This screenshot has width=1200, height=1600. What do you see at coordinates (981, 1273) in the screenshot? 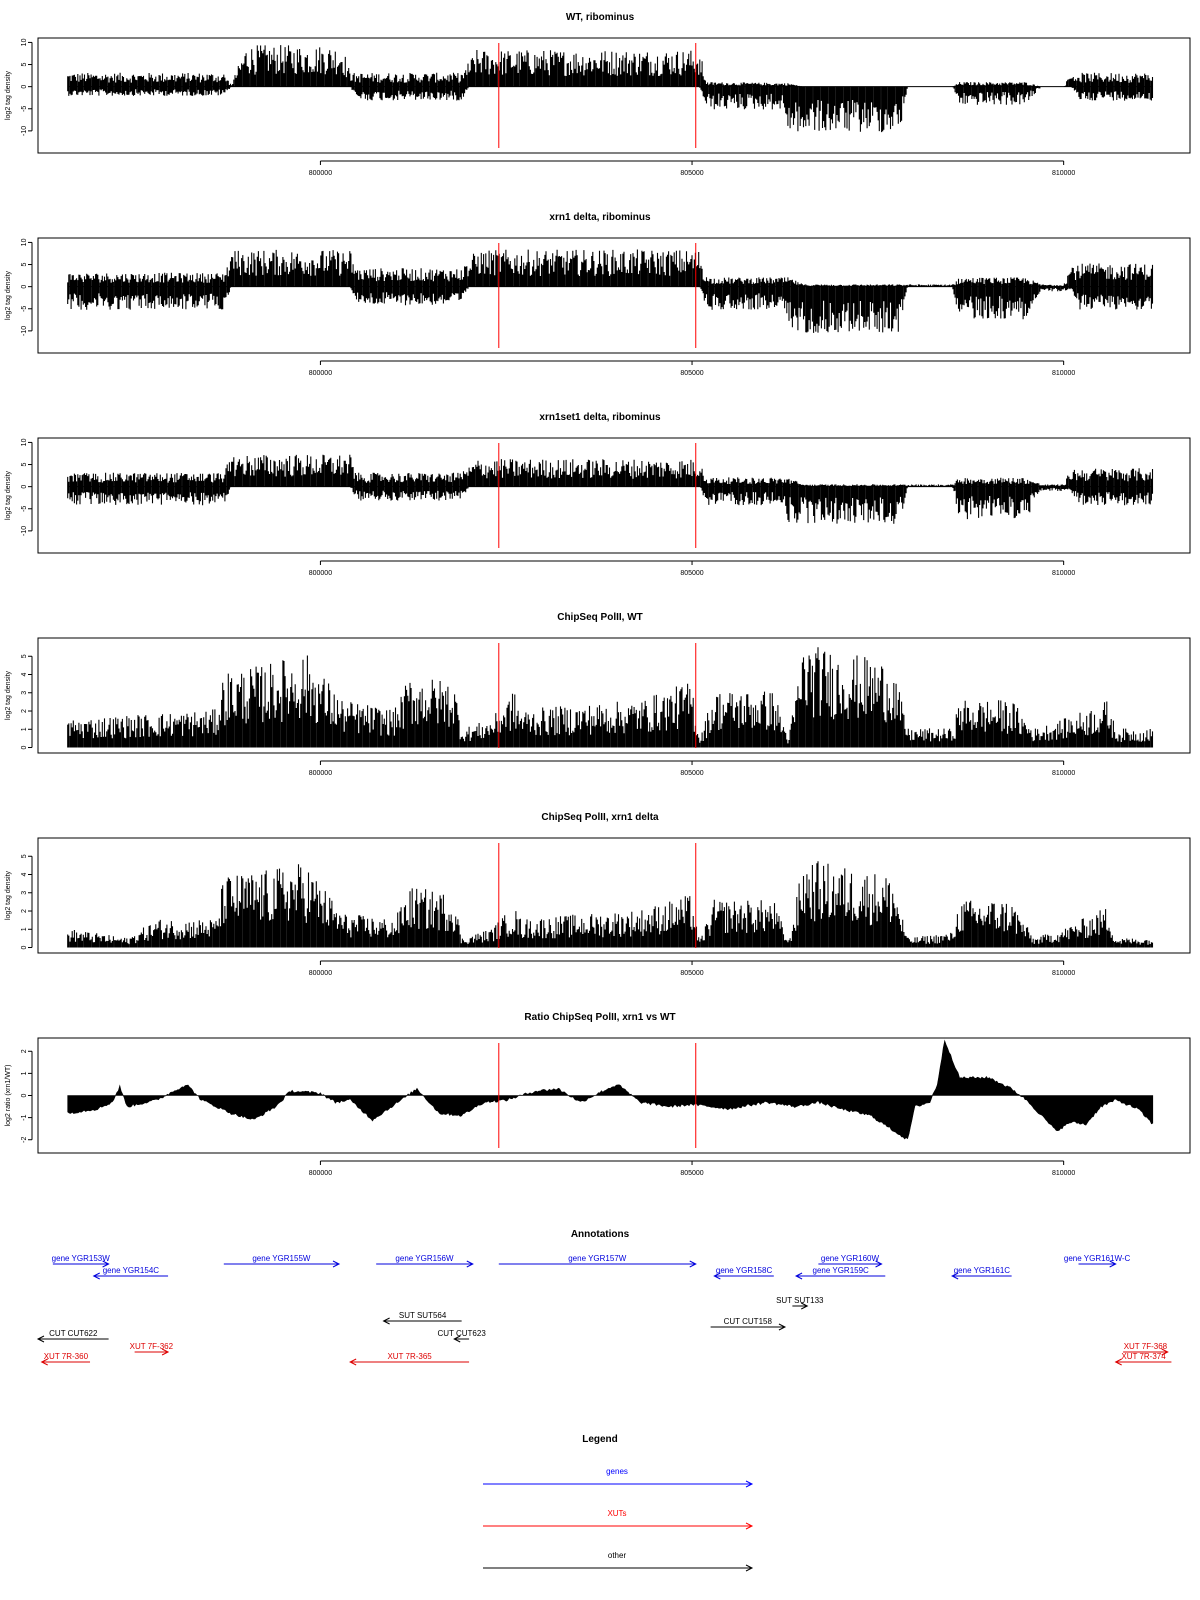
I see `annotation-gene-ygr161c: gene YGR161C` at bounding box center [981, 1273].